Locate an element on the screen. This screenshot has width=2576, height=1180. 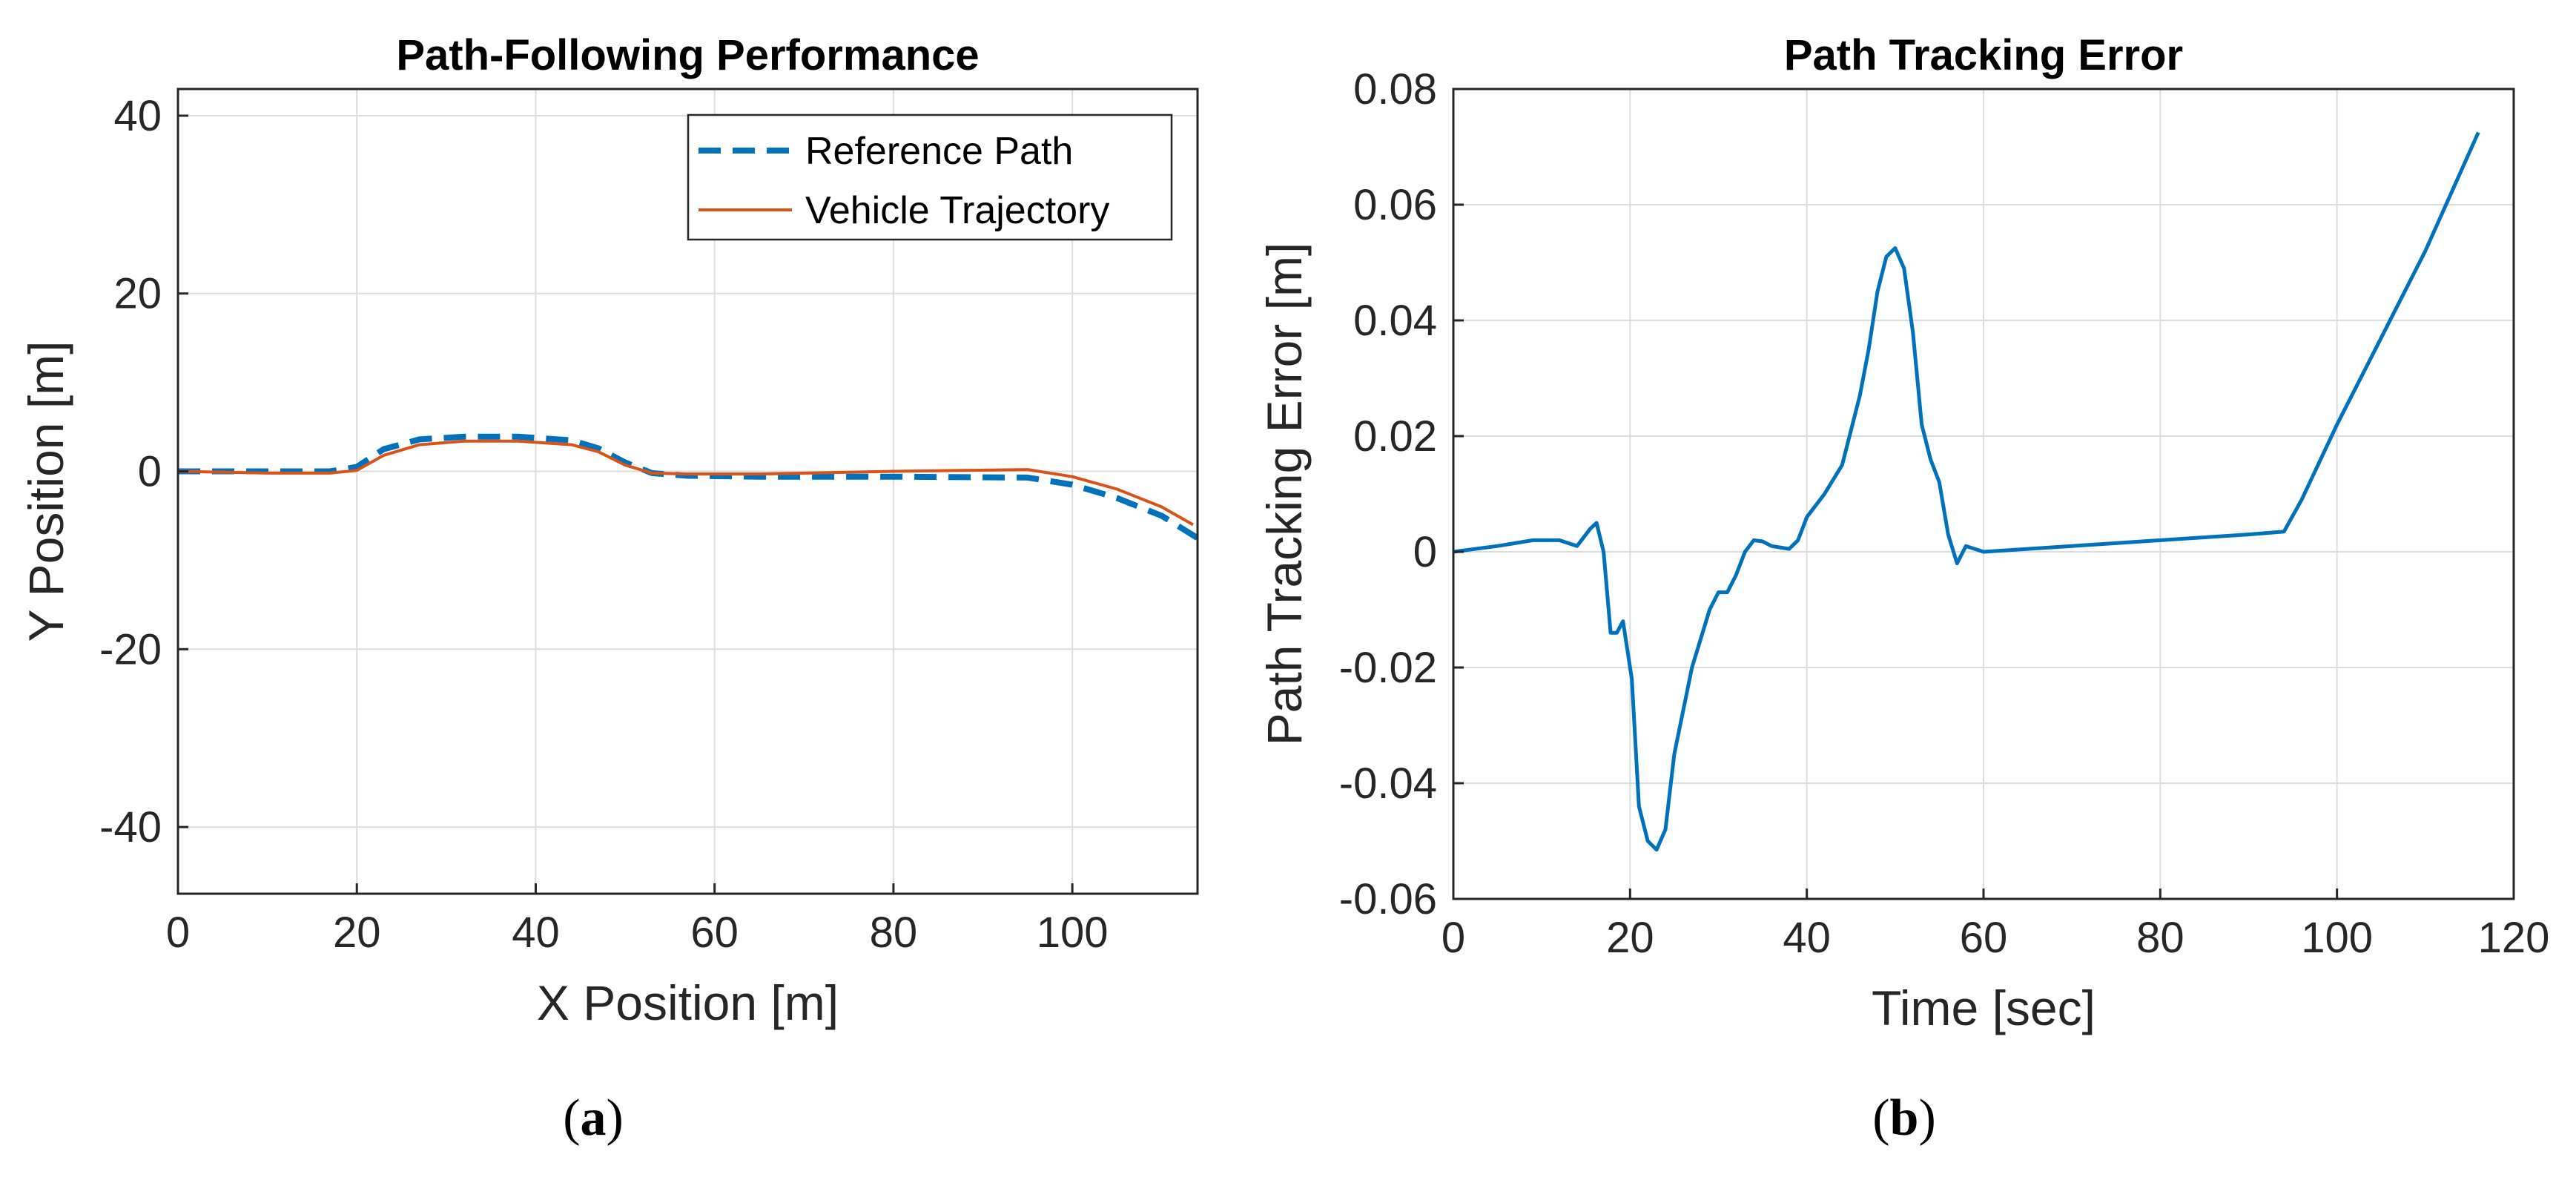
y-tick-label: 0.06 is located at coordinates (1395, 205).